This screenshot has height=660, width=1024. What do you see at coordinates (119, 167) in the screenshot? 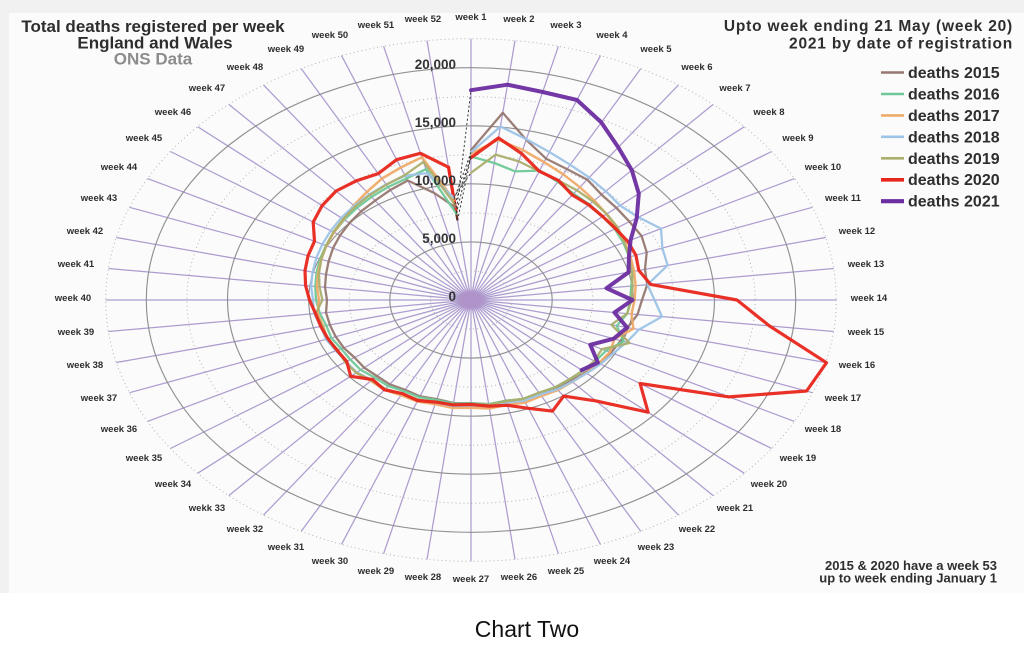
I see `svg-text: week 44` at bounding box center [119, 167].